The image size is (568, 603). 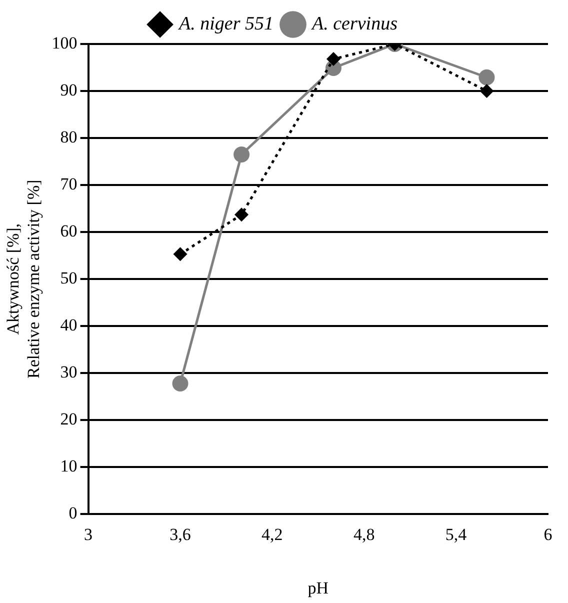 I want to click on x-tick-label: 4,8, so click(x=364, y=534).